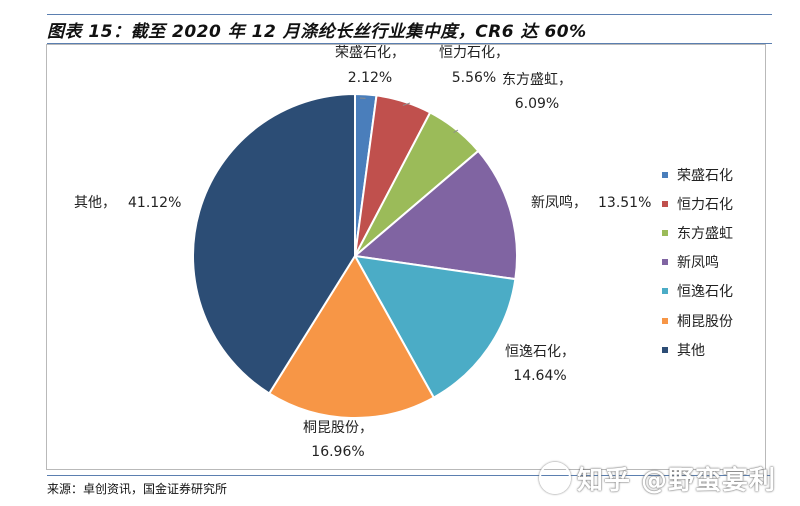 The width and height of the screenshot is (800, 506). What do you see at coordinates (409, 14) in the screenshot?
I see `top-rule` at bounding box center [409, 14].